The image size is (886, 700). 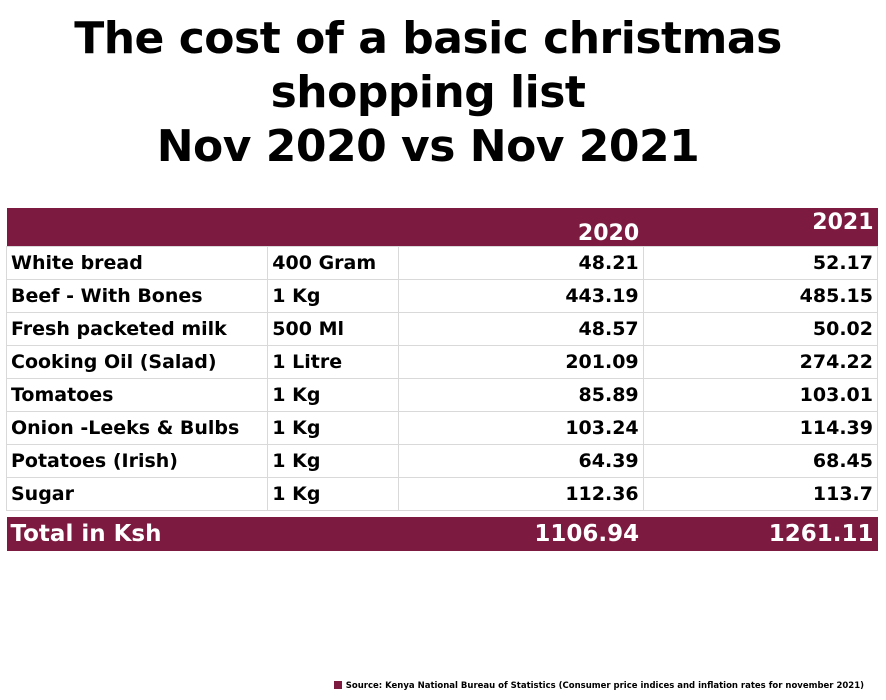 I want to click on cell-unit: 1 Litre, so click(x=333, y=362).